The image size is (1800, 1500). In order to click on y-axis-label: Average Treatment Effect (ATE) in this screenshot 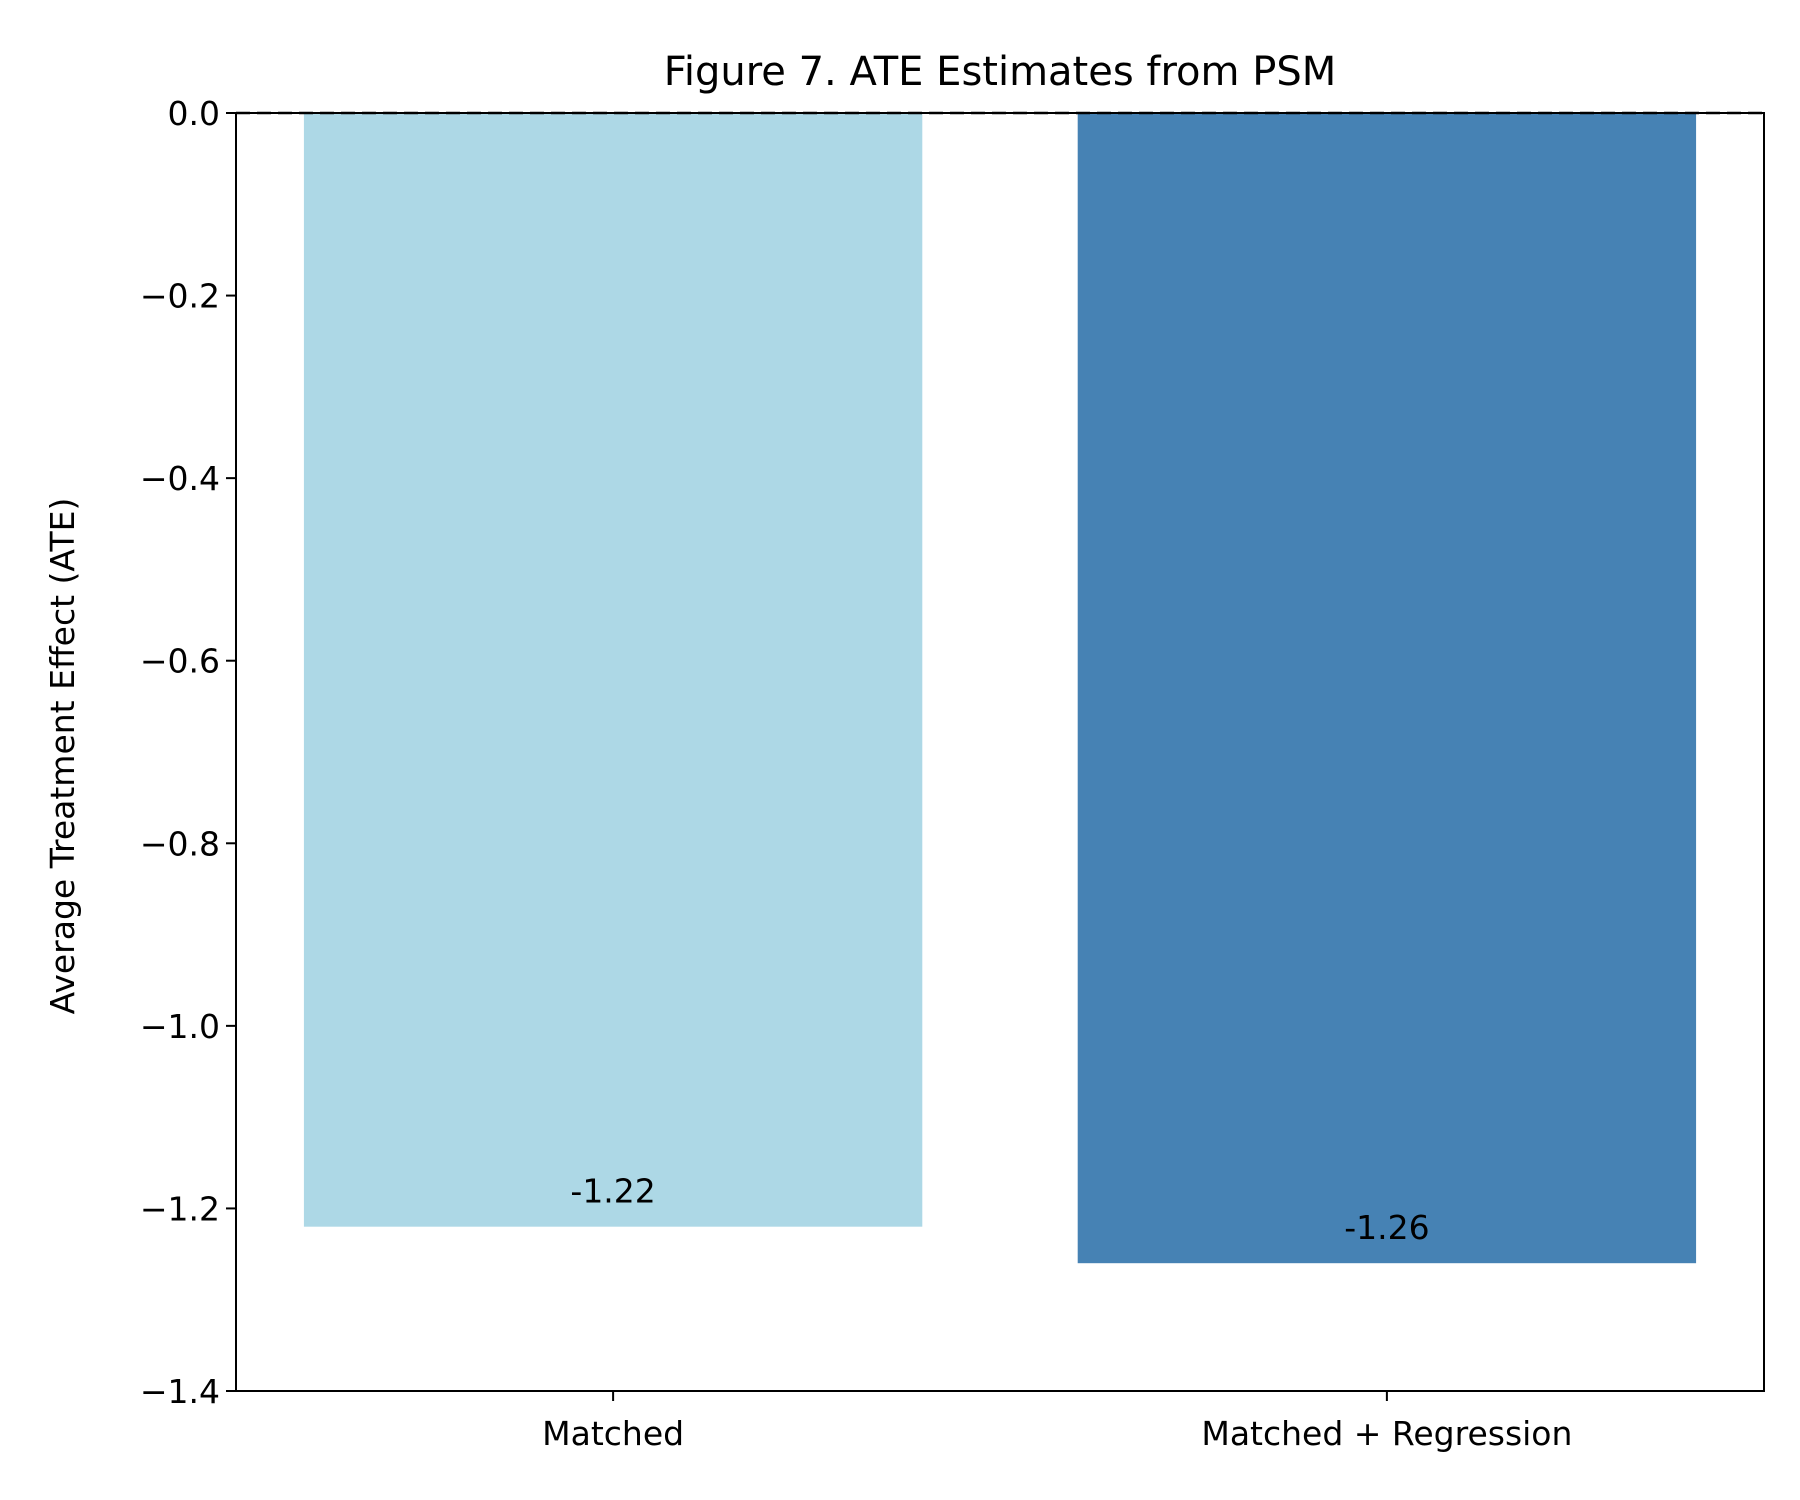, I will do `click(62, 756)`.